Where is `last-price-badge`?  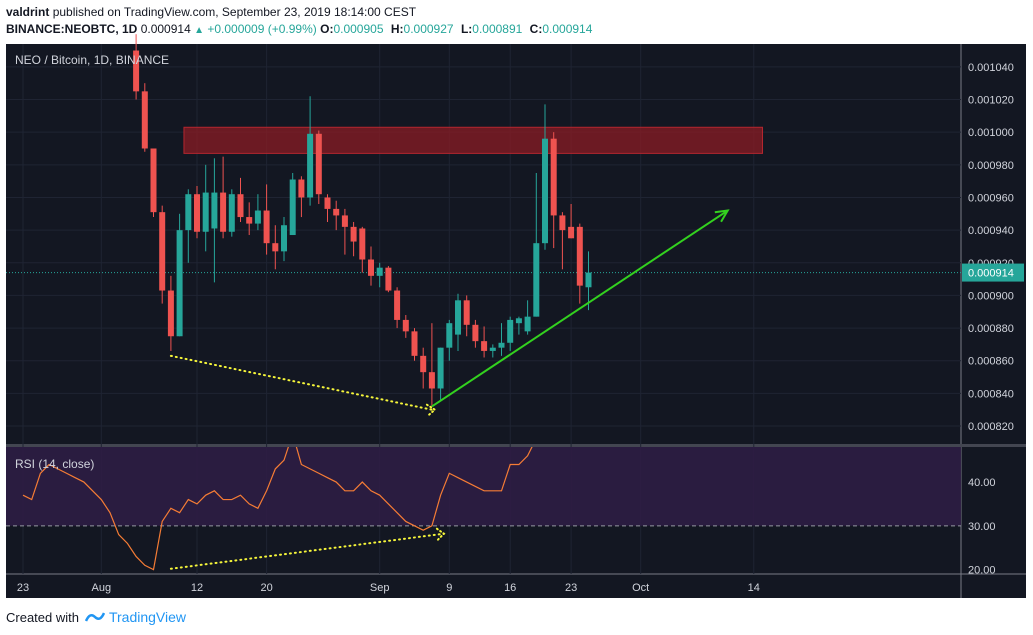
last-price-badge is located at coordinates (993, 272).